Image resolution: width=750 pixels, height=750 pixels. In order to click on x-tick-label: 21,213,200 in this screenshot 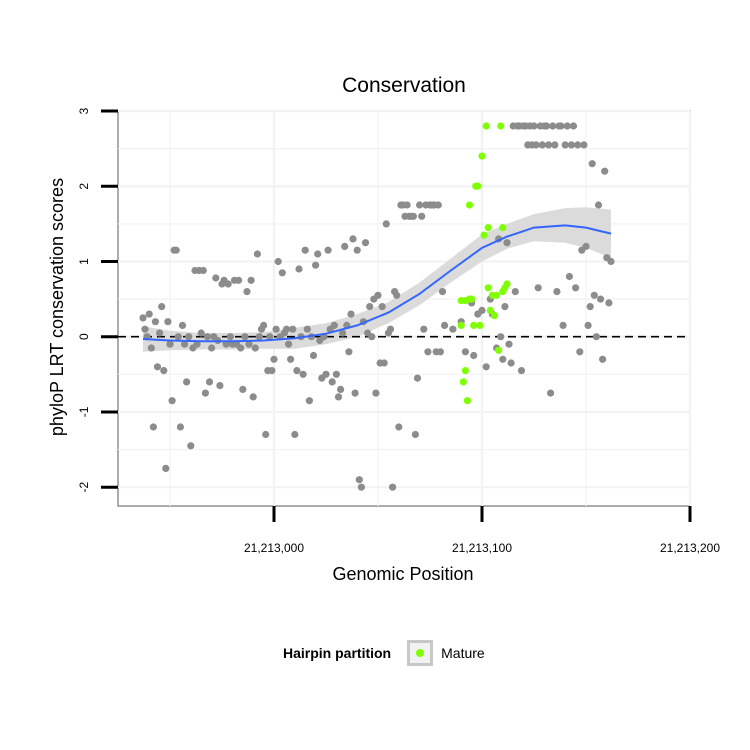, I will do `click(690, 548)`.